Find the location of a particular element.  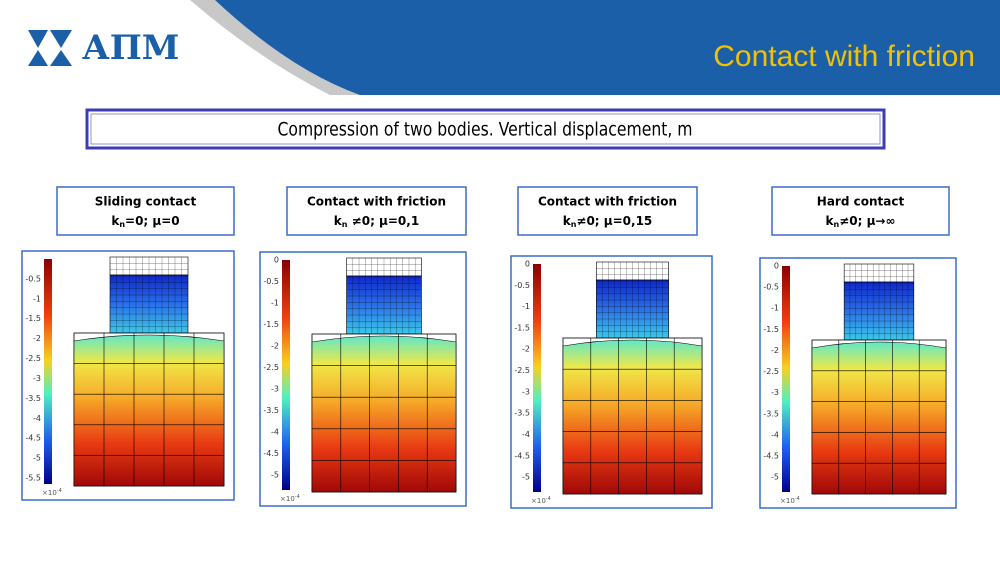

subtitle-box is located at coordinates (485, 129).